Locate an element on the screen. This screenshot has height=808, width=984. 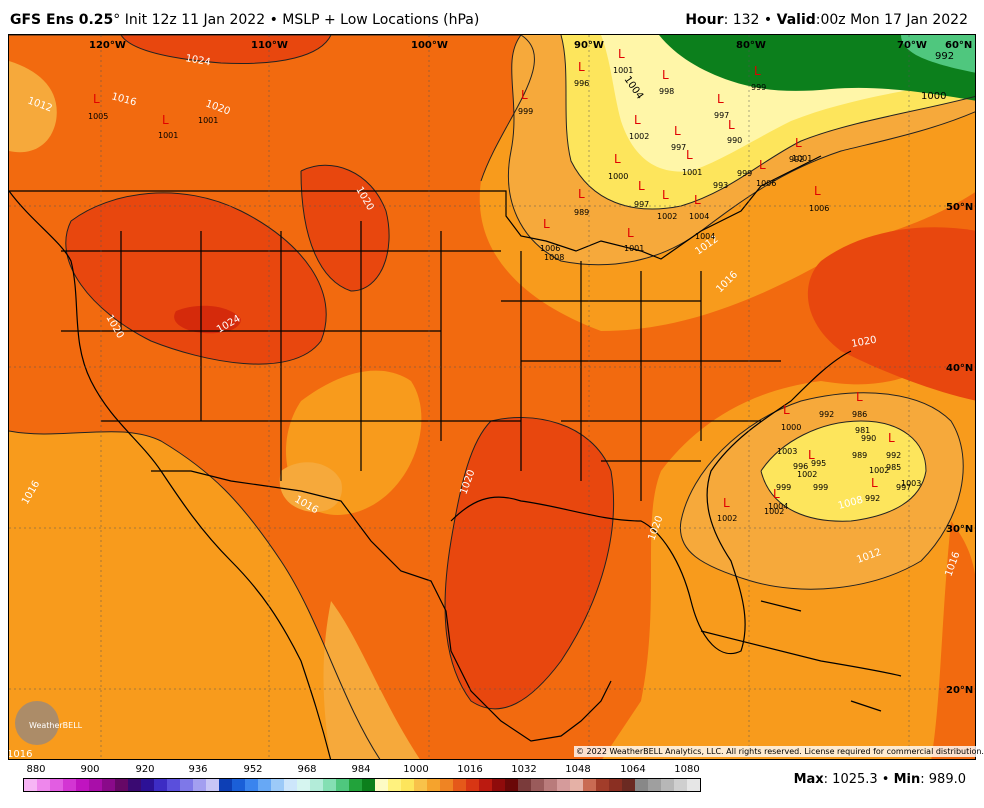
svg-text: 990 is located at coordinates (734, 140).